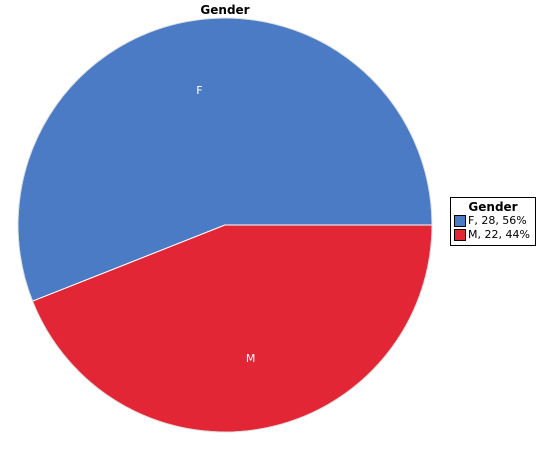 The height and width of the screenshot is (450, 541). What do you see at coordinates (460, 235) in the screenshot?
I see `legend-swatch-m` at bounding box center [460, 235].